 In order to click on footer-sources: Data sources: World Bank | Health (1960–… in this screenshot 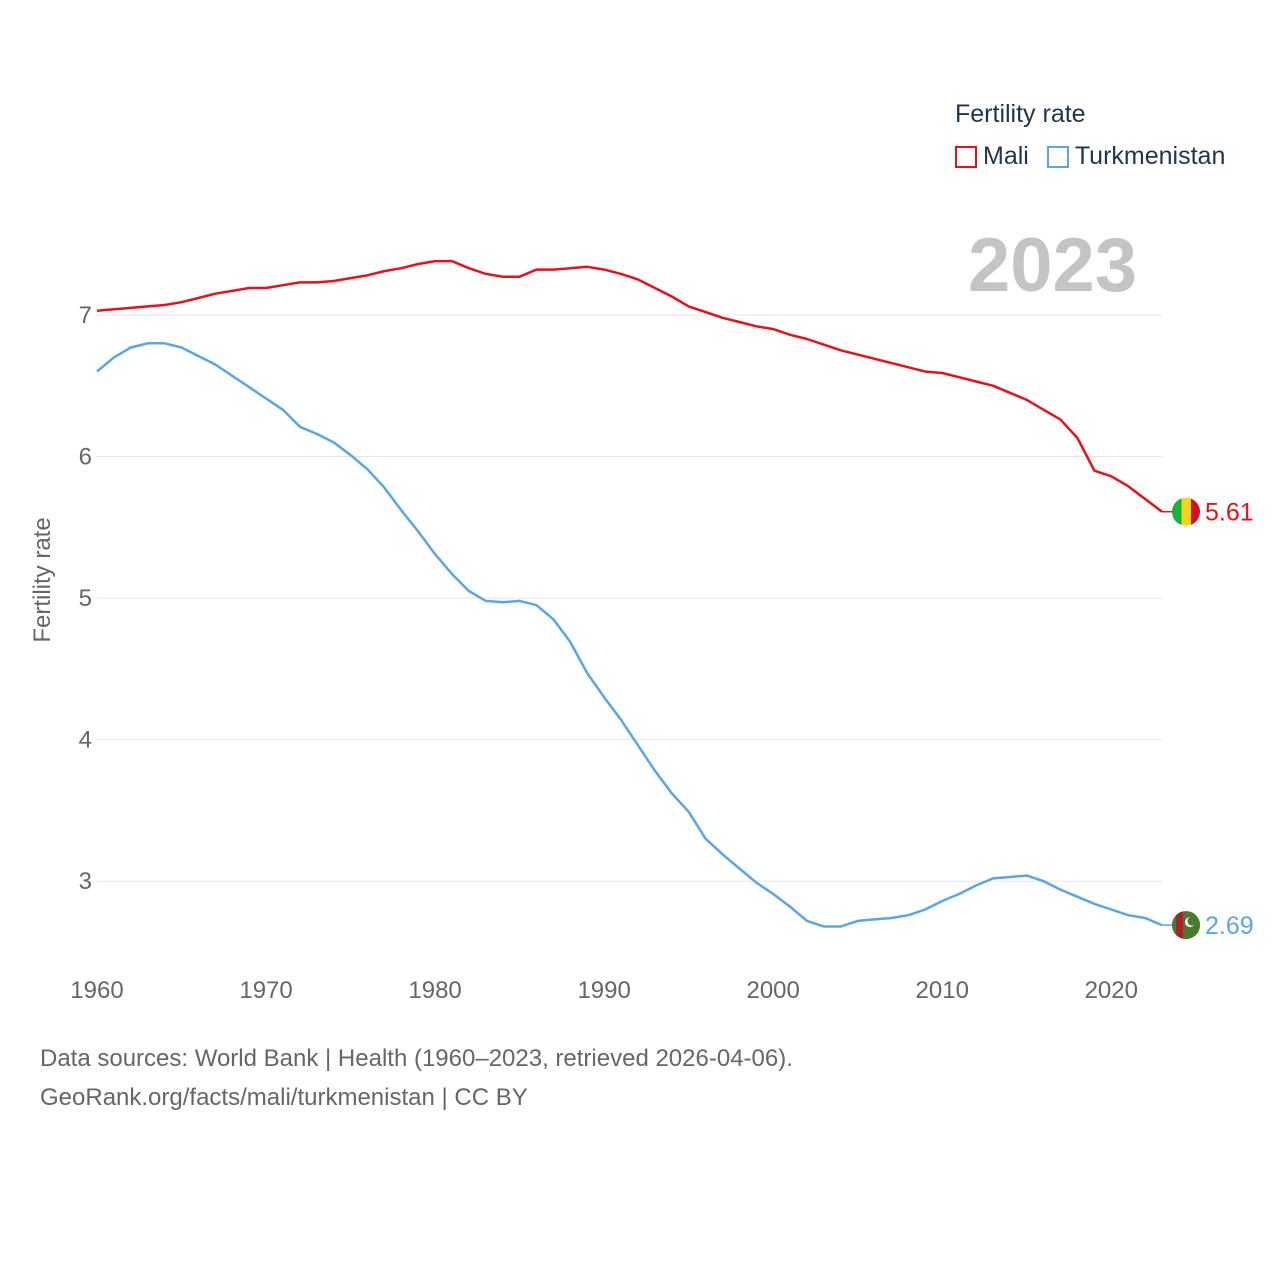, I will do `click(416, 1058)`.